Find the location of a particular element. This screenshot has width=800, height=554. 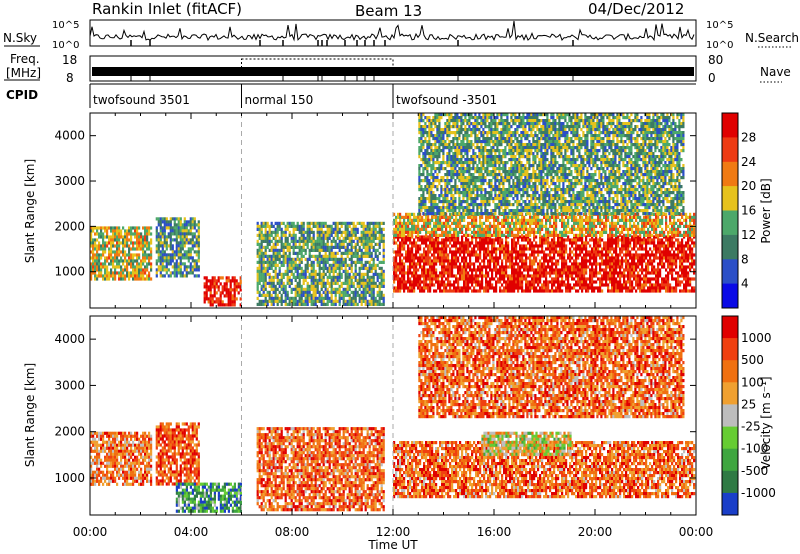

nsky-panel: N.Sky 10^5 10^0 10^5 10^0 N.Search is located at coordinates (401, 35).